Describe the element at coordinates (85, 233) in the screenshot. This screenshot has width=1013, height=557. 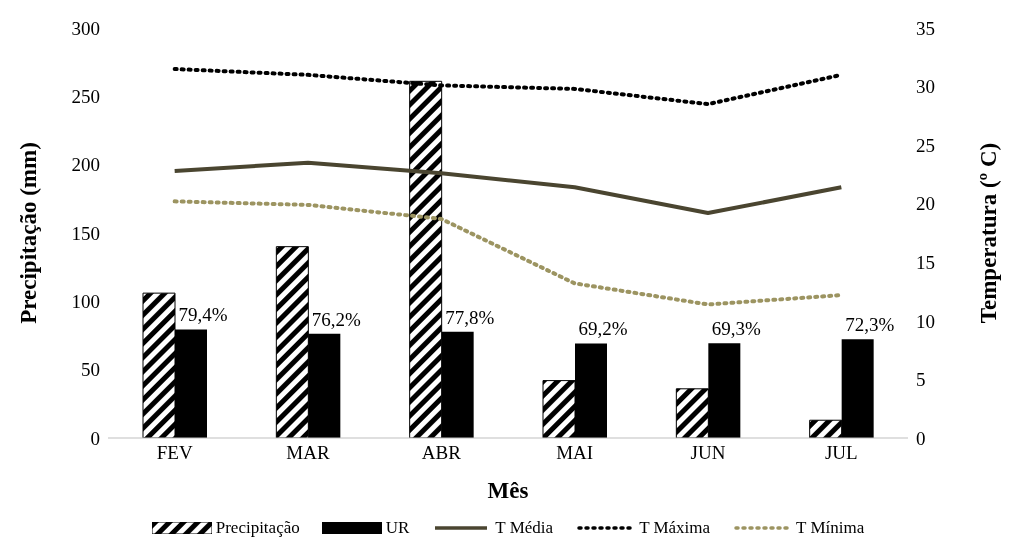
I see `y-tick-label: 150` at that location.